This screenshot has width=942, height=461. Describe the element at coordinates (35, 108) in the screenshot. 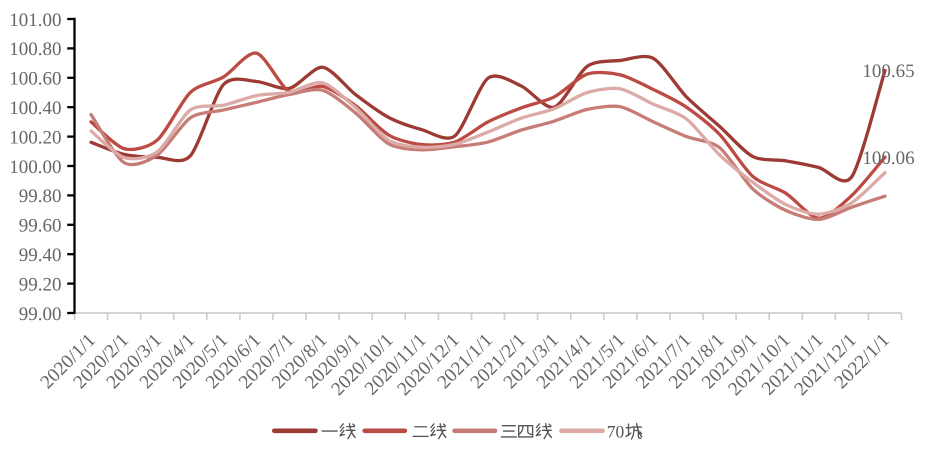

I see `svg-text: 100.40` at that location.